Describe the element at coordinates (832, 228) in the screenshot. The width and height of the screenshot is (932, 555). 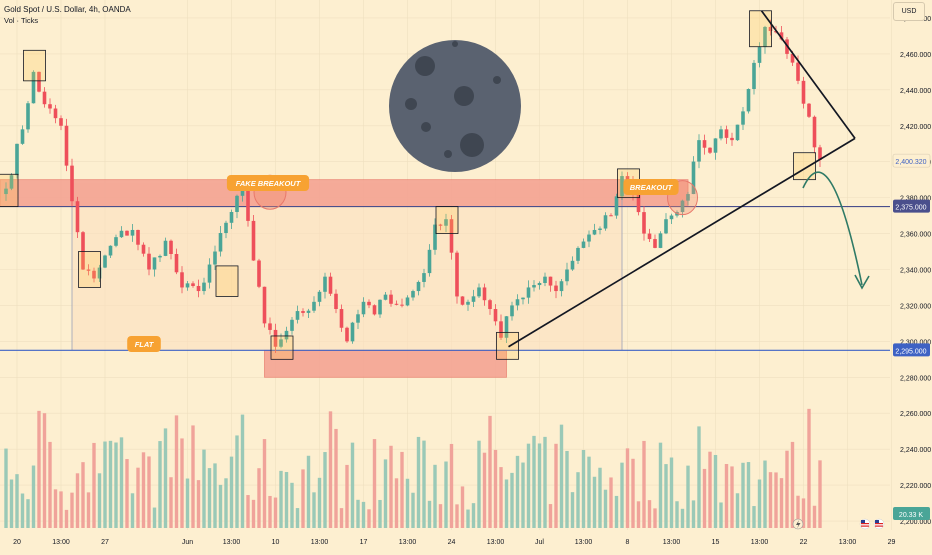
I see `projection-arrow` at that location.